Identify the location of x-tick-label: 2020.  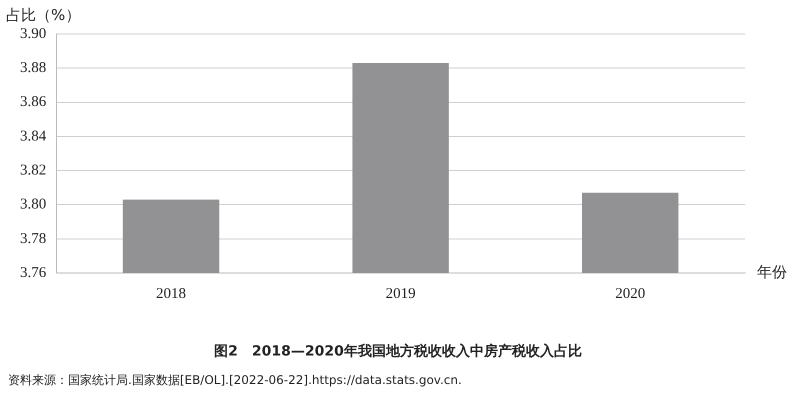
(630, 294).